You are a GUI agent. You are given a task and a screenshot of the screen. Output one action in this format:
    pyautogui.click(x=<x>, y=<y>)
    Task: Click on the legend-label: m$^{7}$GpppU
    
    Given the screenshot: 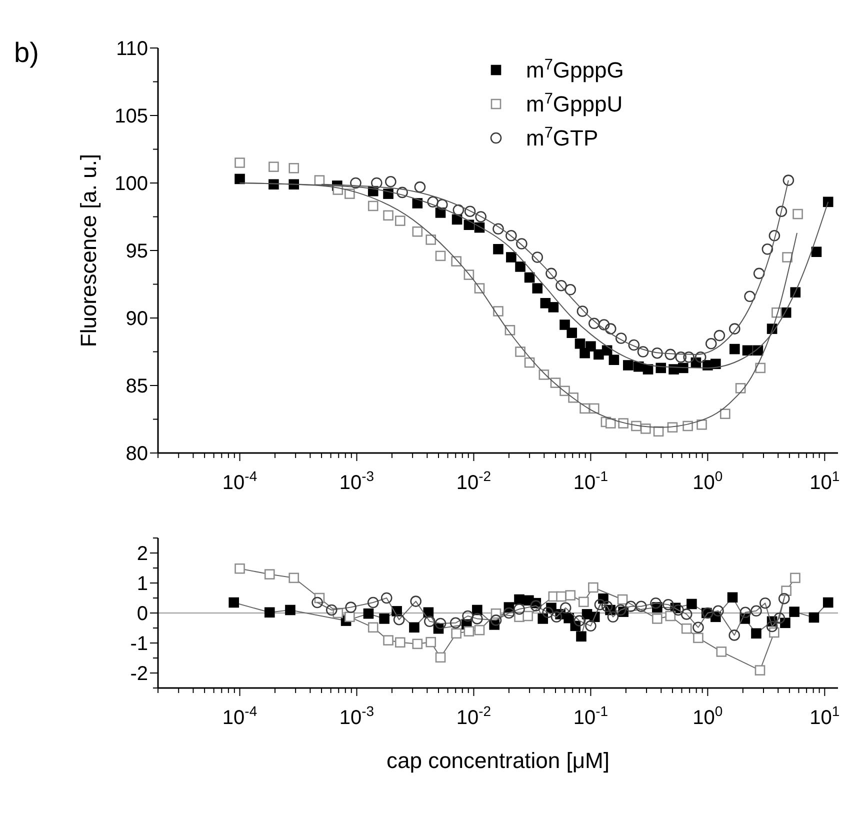 What is the action you would take?
    pyautogui.click(x=574, y=103)
    